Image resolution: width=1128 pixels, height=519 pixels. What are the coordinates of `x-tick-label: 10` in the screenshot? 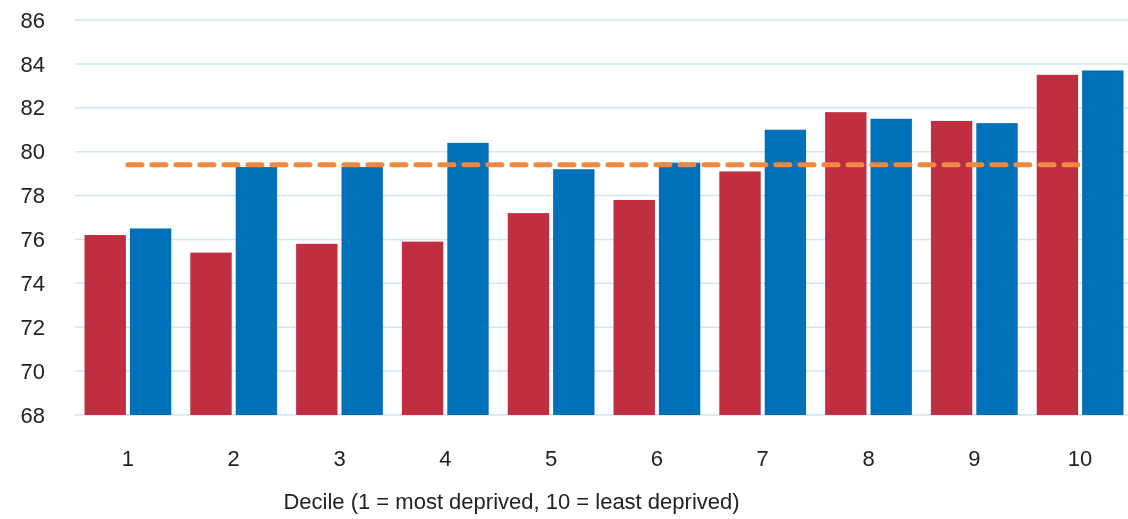 It's located at (1080, 458).